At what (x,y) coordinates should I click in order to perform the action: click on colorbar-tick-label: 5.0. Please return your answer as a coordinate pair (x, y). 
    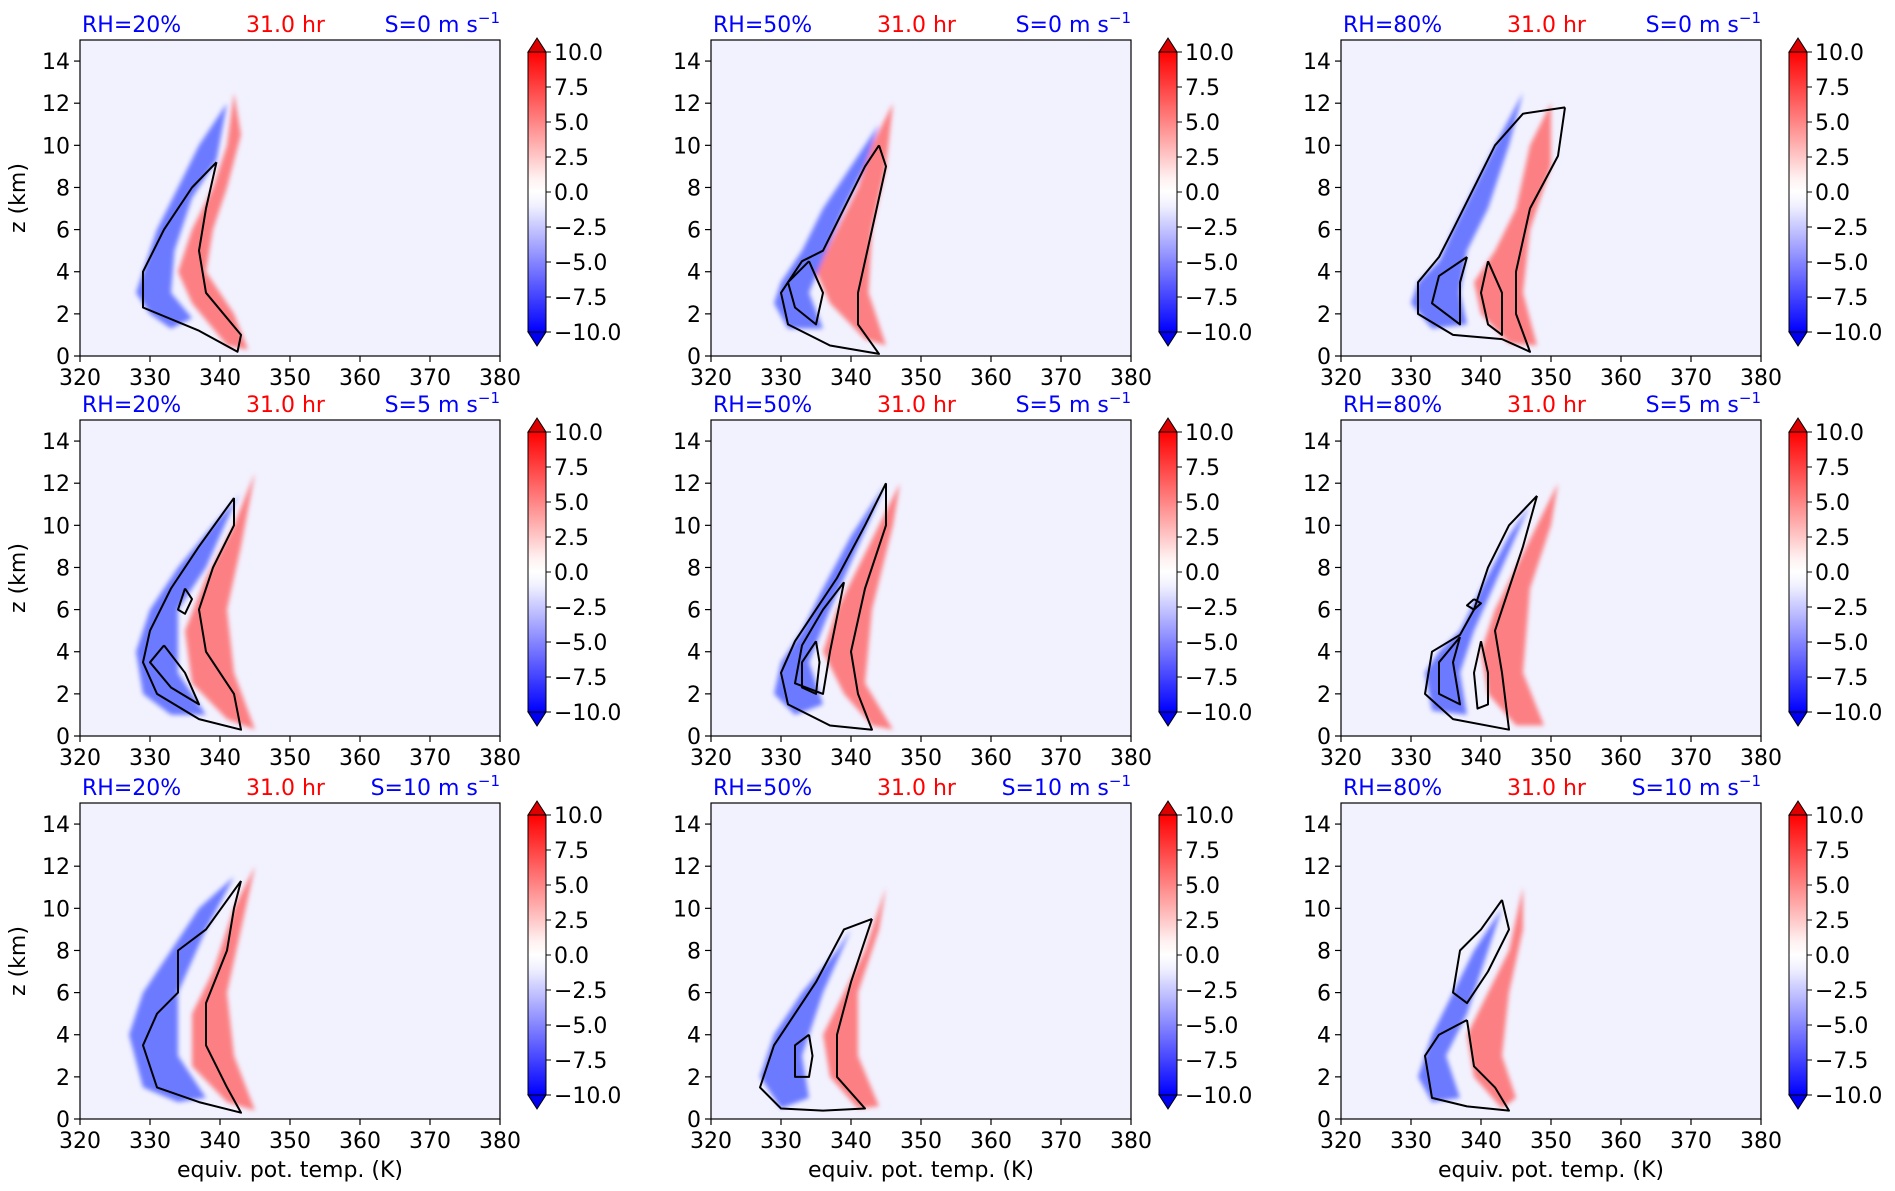
    Looking at the image, I should click on (571, 503).